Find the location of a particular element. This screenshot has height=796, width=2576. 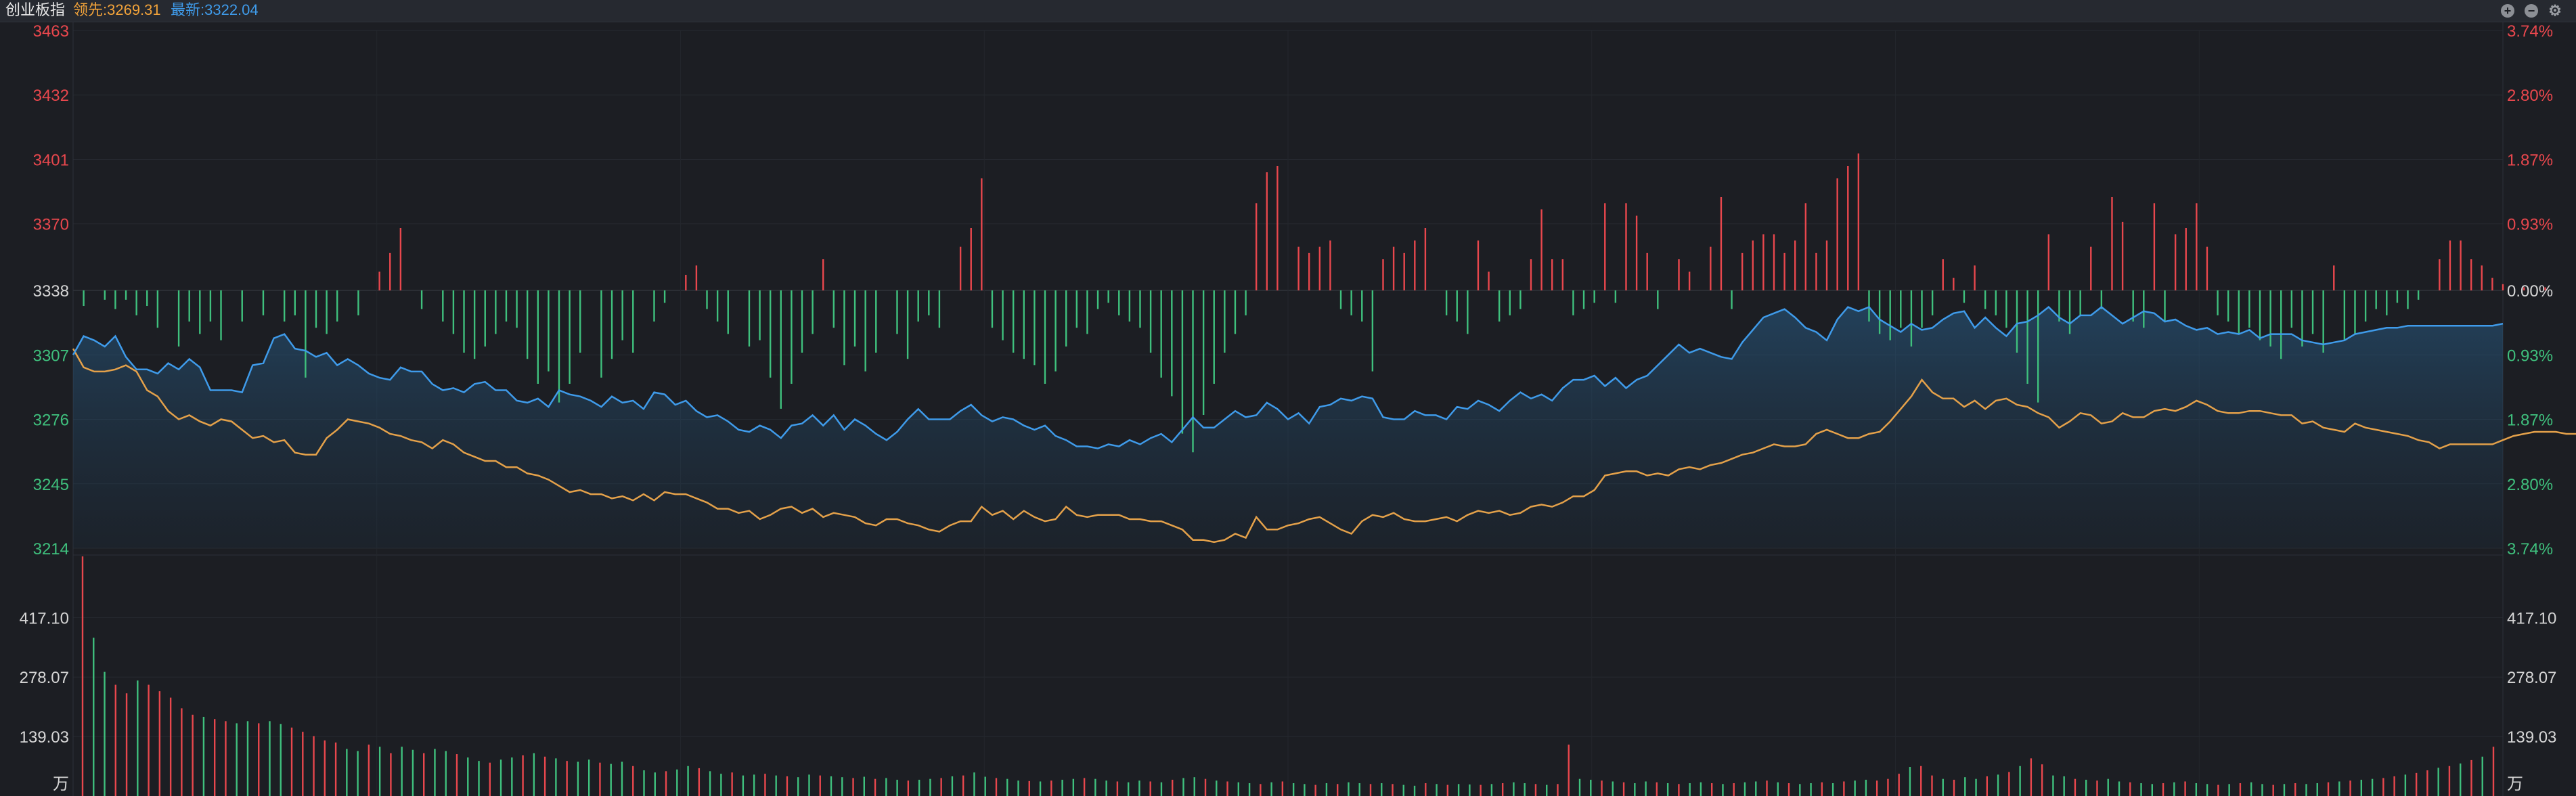

left-price-tick-label: 3432 is located at coordinates (51, 96).